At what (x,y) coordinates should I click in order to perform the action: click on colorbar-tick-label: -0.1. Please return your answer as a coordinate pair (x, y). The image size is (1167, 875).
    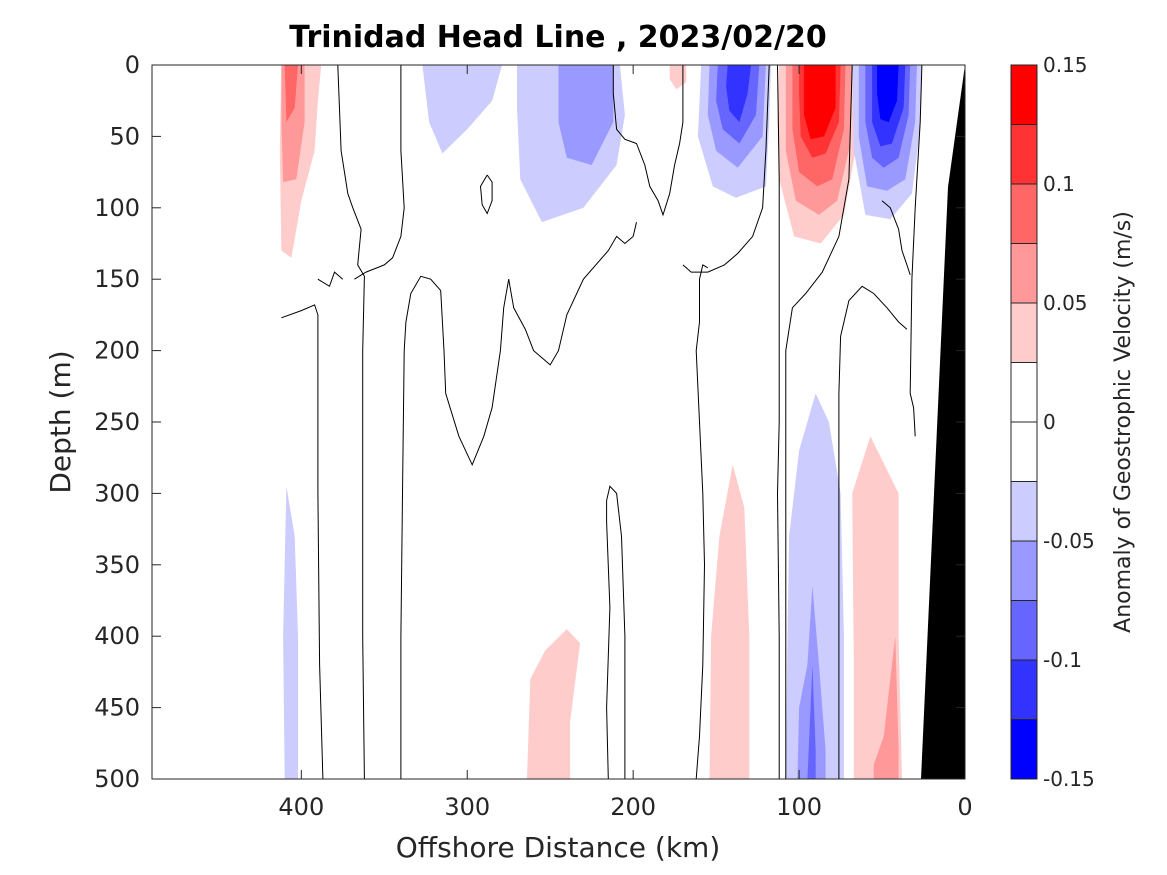
    Looking at the image, I should click on (1062, 660).